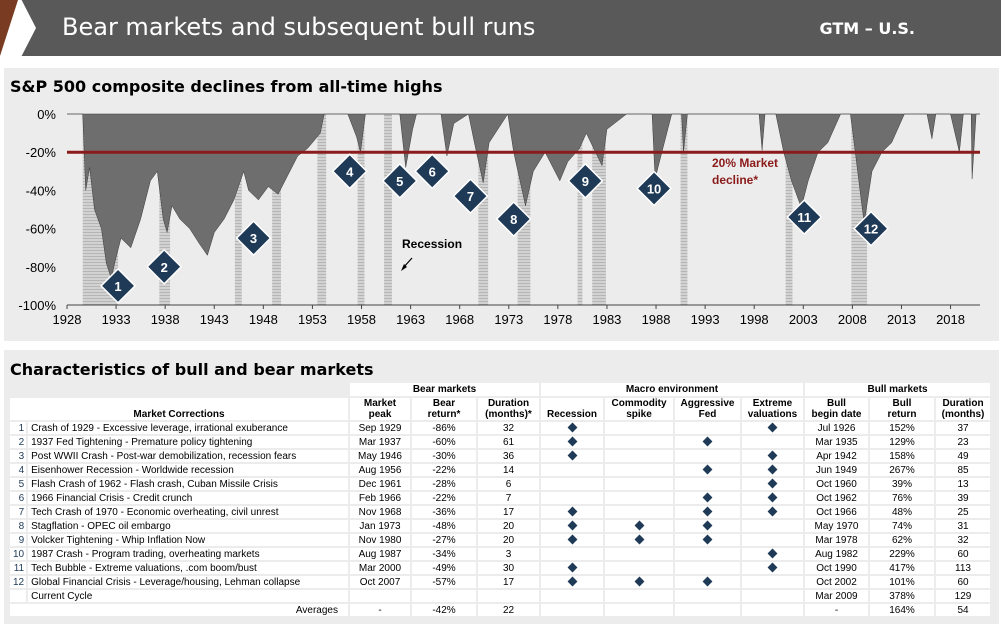 The width and height of the screenshot is (1001, 624). Describe the element at coordinates (18, 512) in the screenshot. I see `row-index: 7` at that location.